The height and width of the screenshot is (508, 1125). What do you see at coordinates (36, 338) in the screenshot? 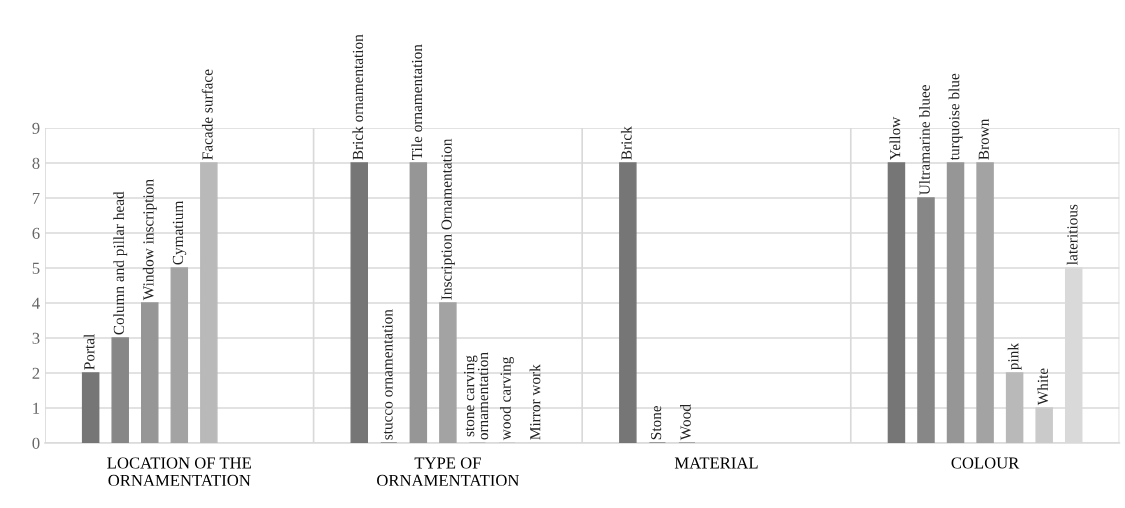
I see `y-tick-label: 3` at bounding box center [36, 338].